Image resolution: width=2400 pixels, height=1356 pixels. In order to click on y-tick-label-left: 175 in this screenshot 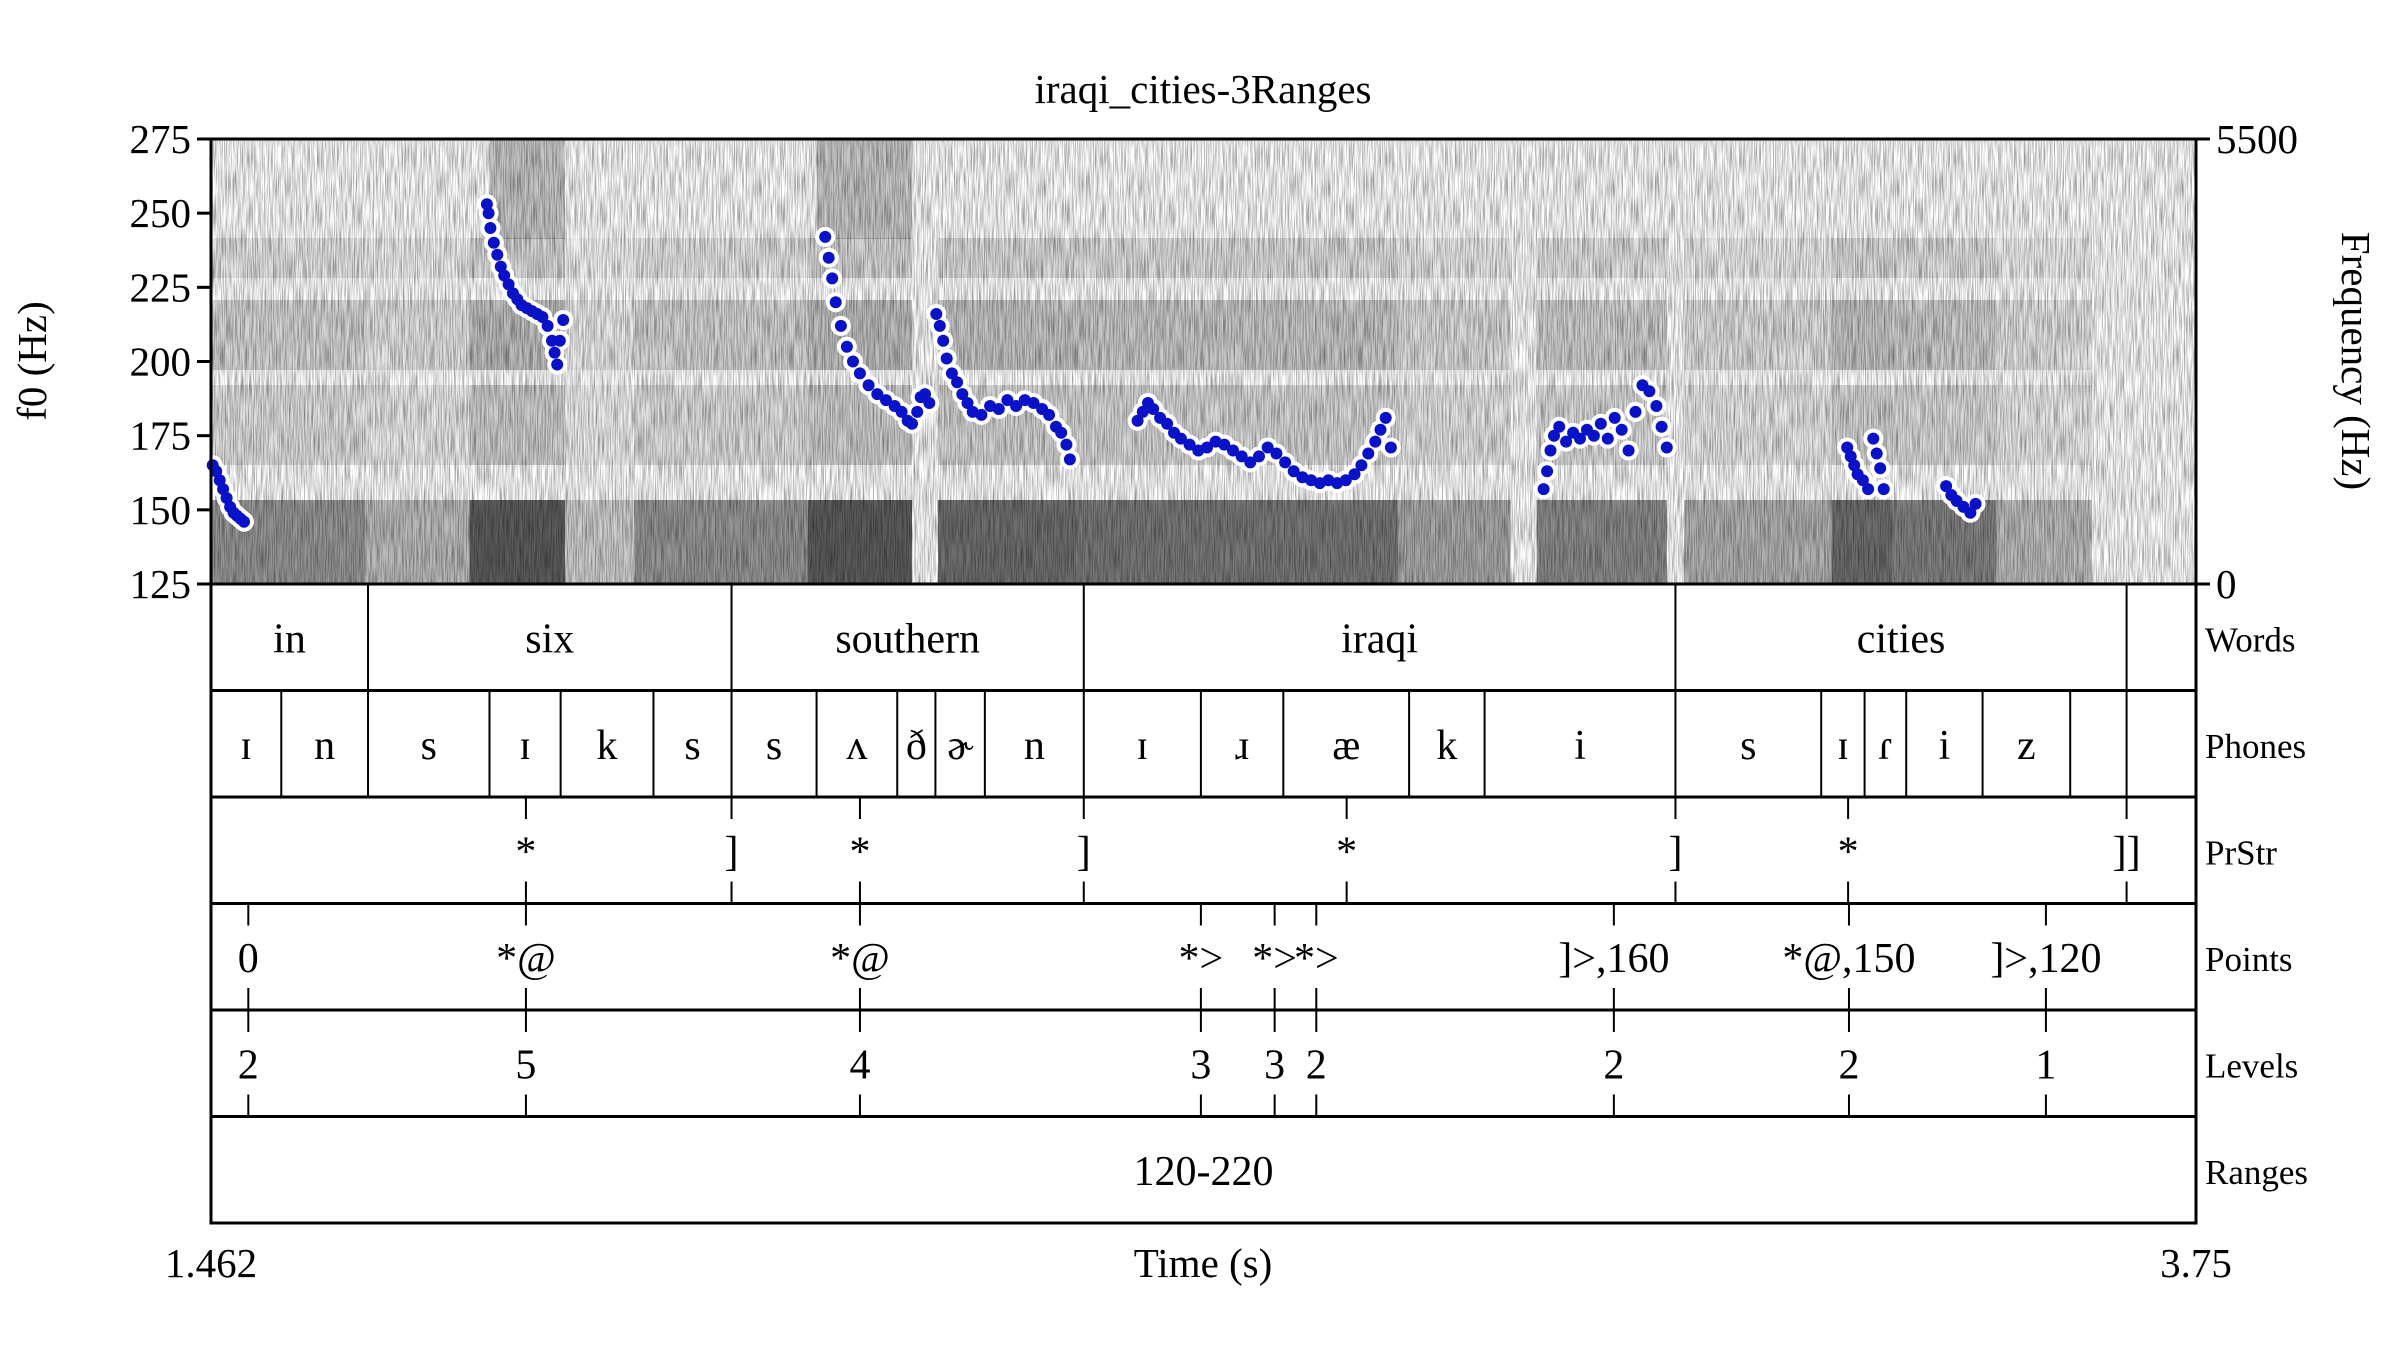, I will do `click(161, 436)`.